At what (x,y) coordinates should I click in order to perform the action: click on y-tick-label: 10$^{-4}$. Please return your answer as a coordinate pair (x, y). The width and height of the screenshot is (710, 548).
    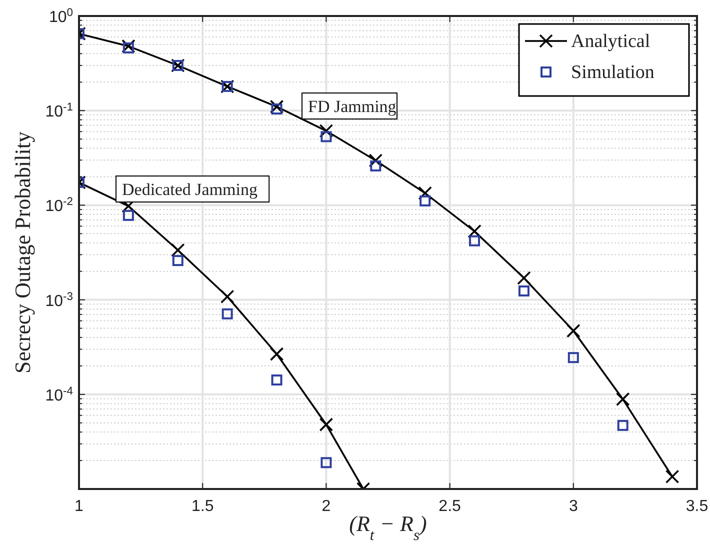
    Looking at the image, I should click on (59, 394).